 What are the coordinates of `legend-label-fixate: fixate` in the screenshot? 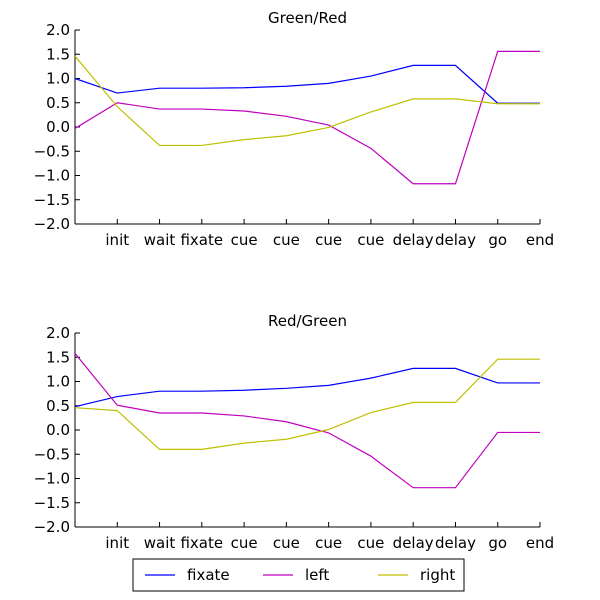 It's located at (208, 575).